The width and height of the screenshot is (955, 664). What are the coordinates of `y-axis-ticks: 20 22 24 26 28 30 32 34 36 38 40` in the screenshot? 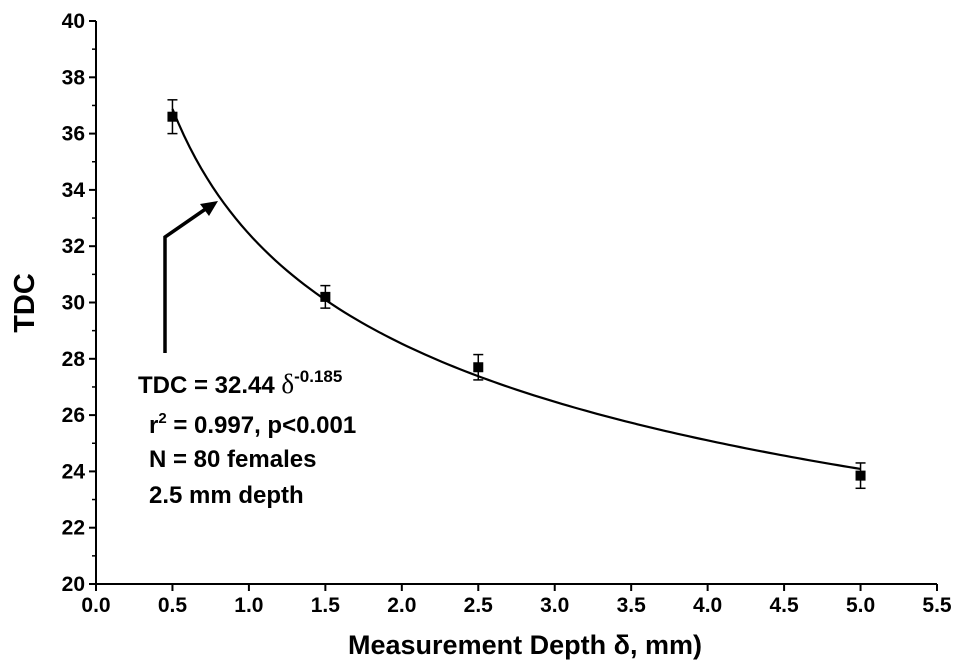 It's located at (79, 303).